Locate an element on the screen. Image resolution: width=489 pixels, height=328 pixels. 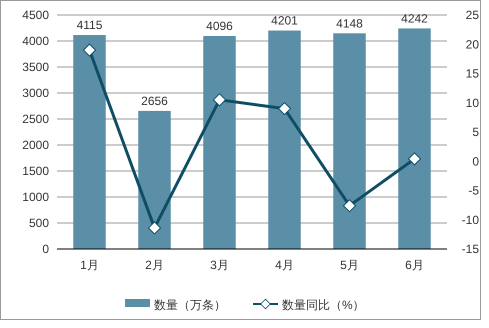
x-tick-label: 3月 is located at coordinates (219, 265).